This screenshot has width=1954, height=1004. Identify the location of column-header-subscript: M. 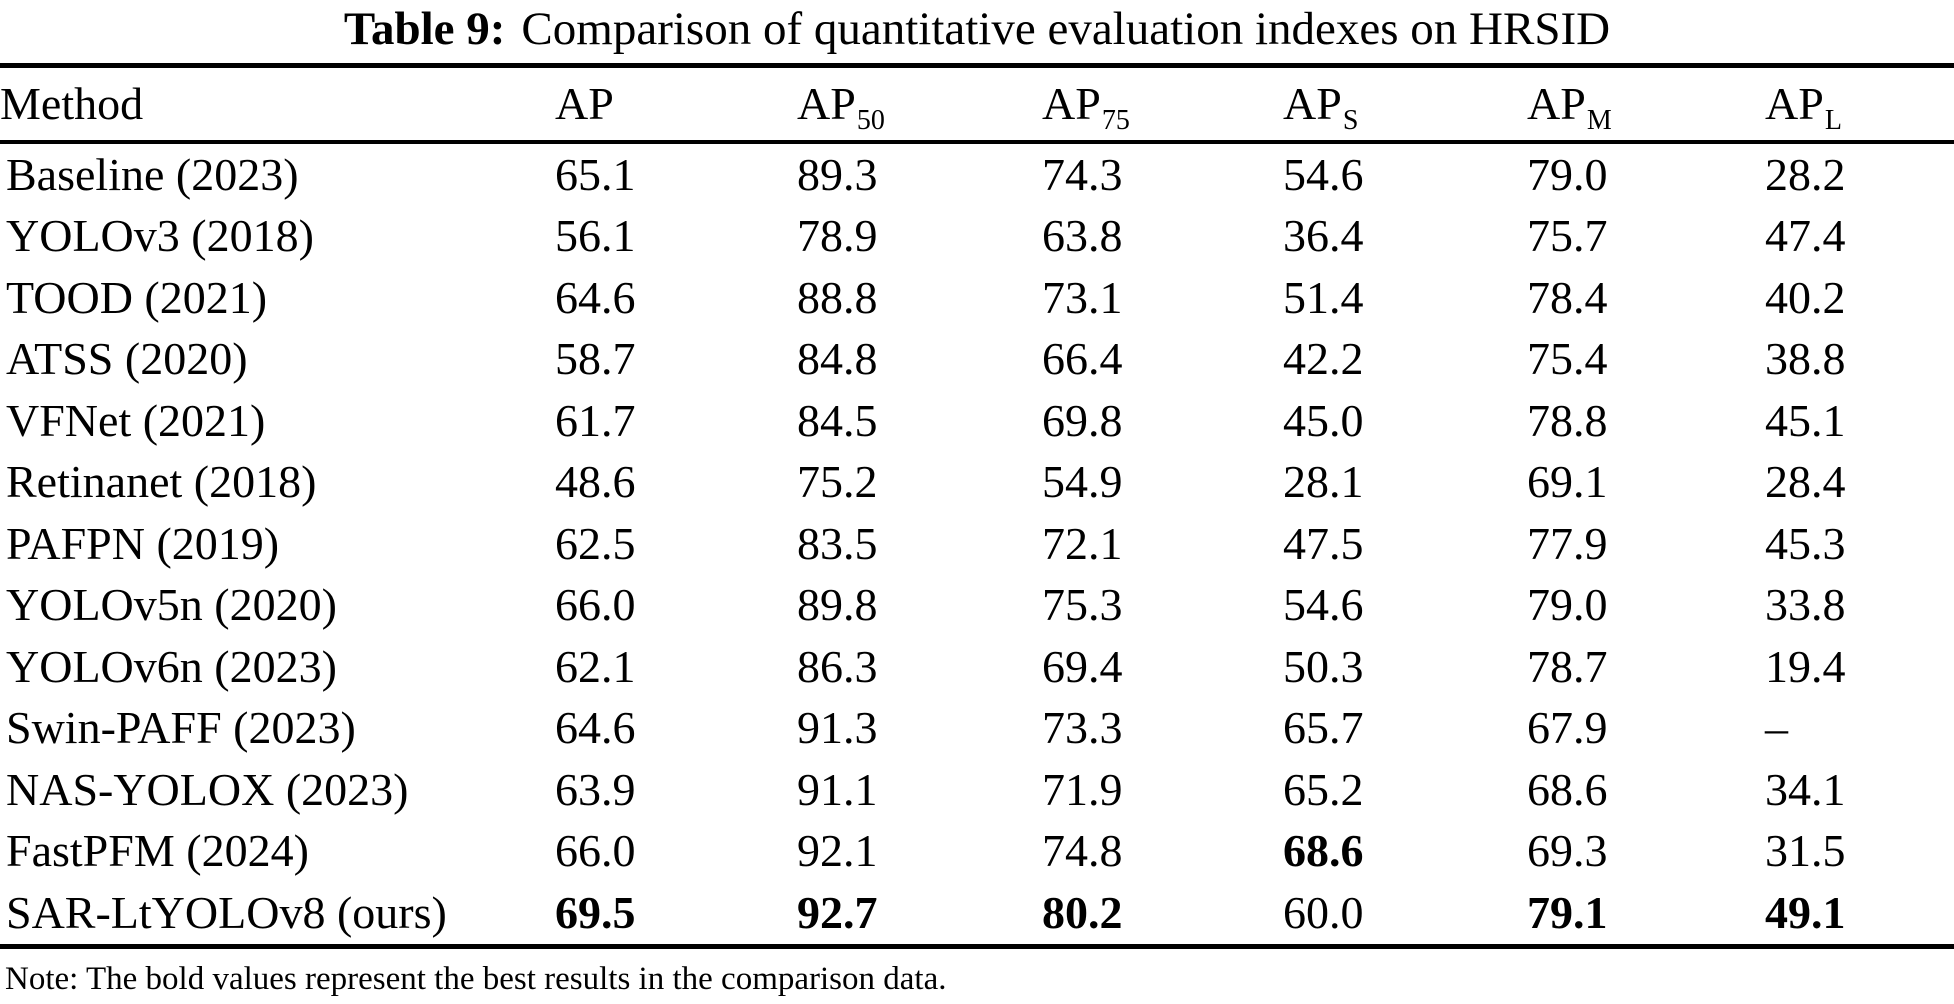
(1599, 120).